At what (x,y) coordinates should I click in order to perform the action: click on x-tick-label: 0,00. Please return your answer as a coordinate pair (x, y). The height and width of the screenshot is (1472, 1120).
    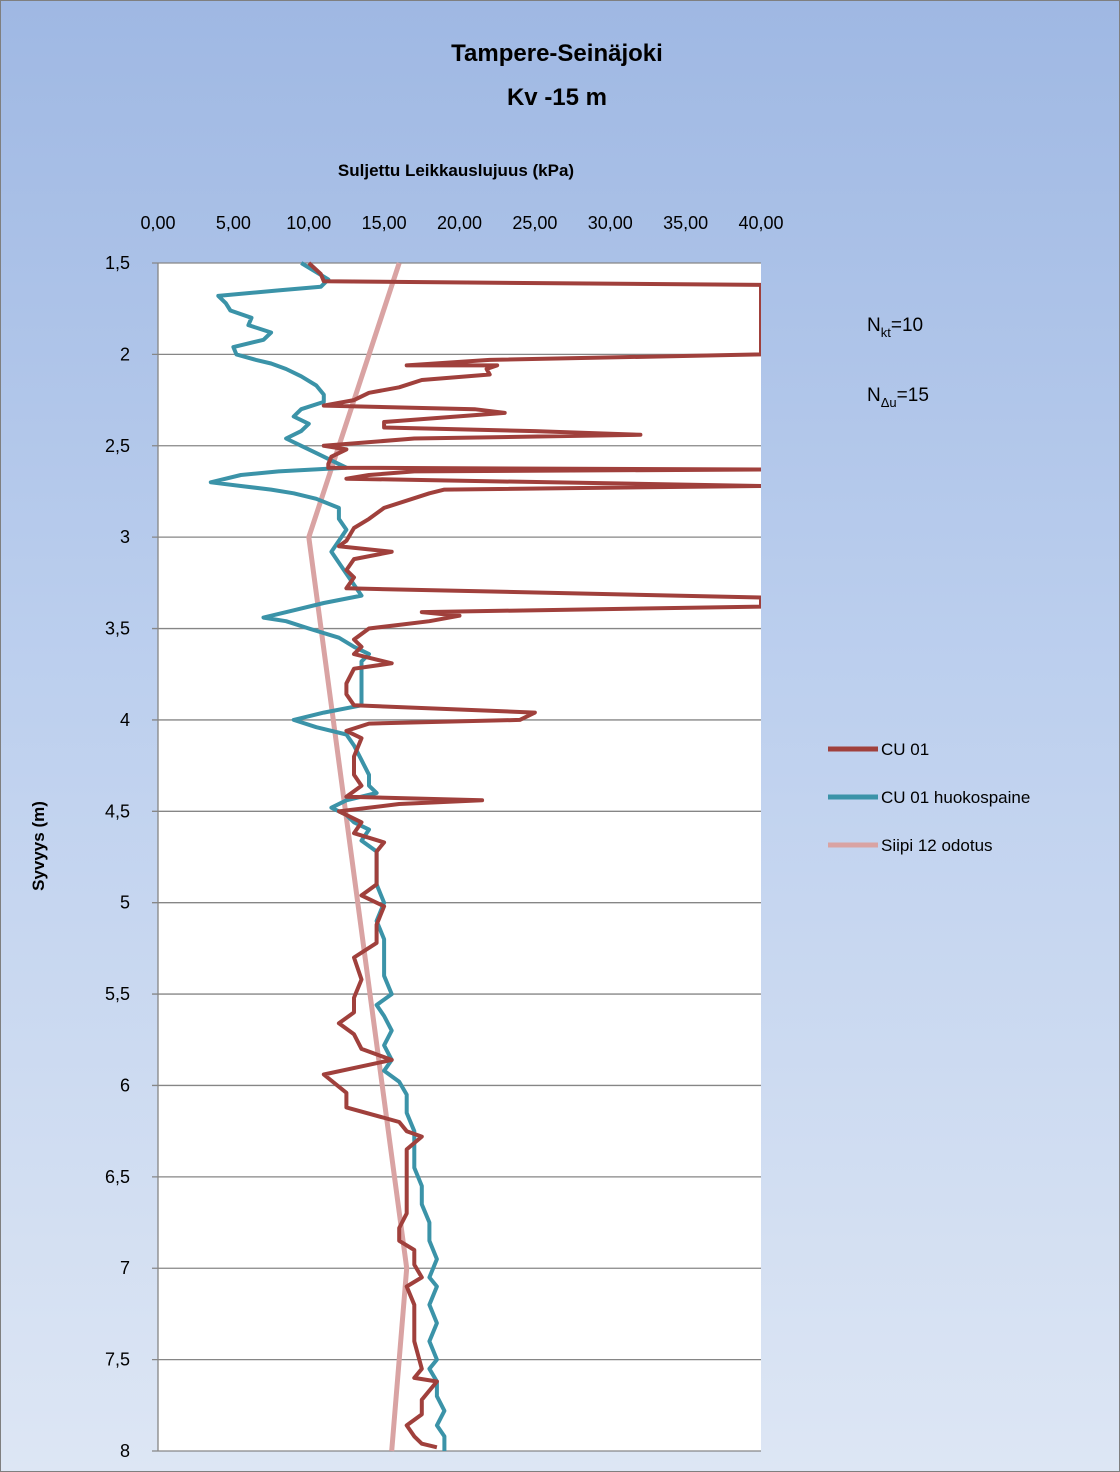
    Looking at the image, I should click on (157, 223).